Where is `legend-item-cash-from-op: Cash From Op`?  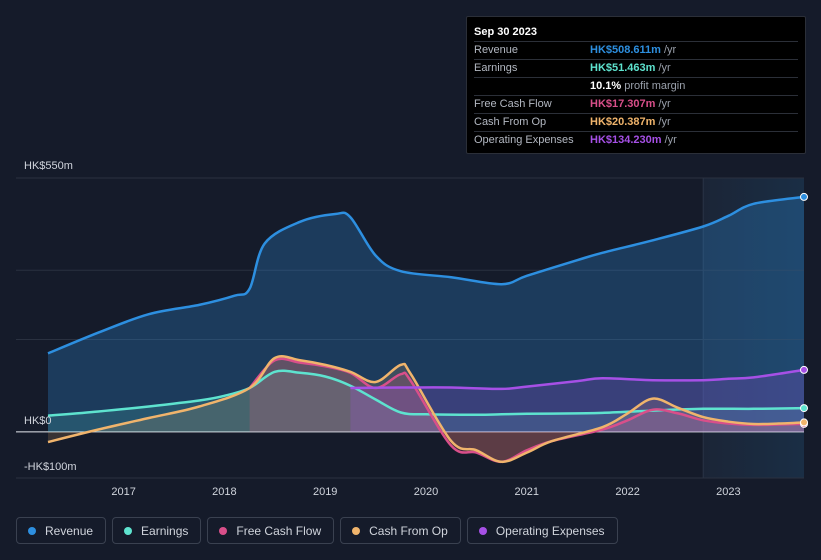
legend-item-cash-from-op: Cash From Op is located at coordinates (400, 530).